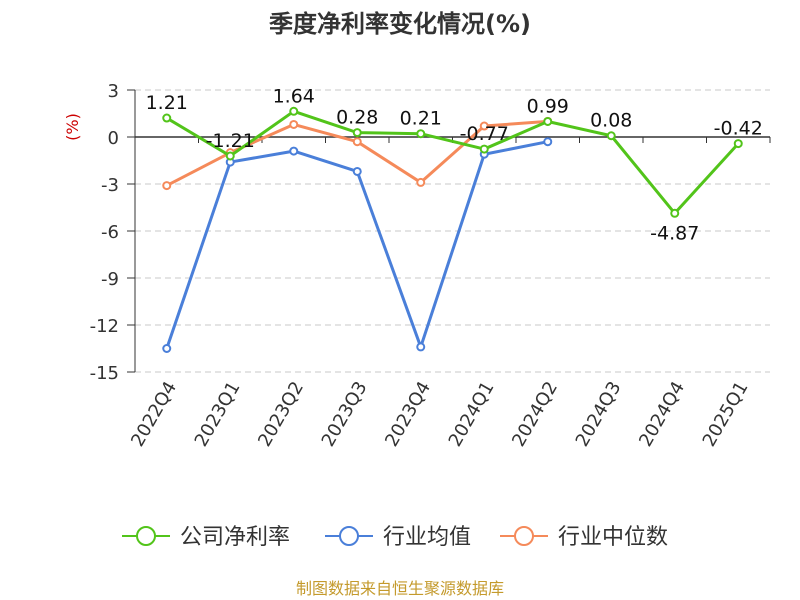 This screenshot has width=800, height=600. I want to click on x-tick-label: 2024Q1, so click(472, 414).